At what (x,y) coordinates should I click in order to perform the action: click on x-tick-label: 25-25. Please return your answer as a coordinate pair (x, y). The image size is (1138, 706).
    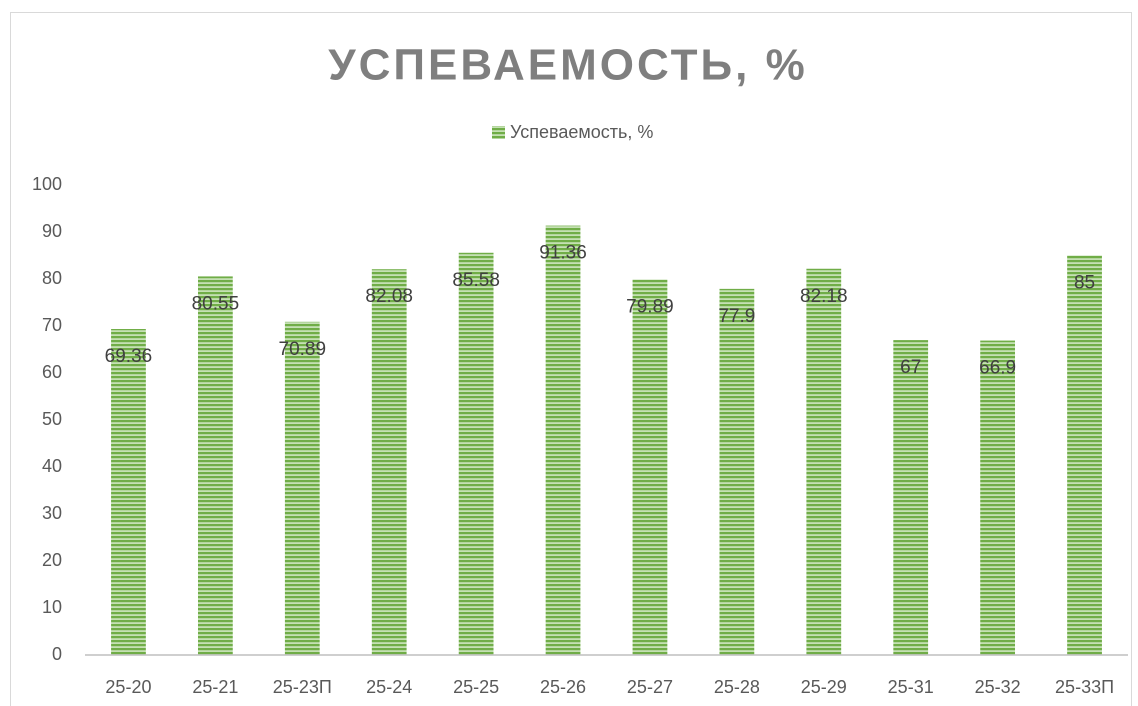
    Looking at the image, I should click on (476, 687).